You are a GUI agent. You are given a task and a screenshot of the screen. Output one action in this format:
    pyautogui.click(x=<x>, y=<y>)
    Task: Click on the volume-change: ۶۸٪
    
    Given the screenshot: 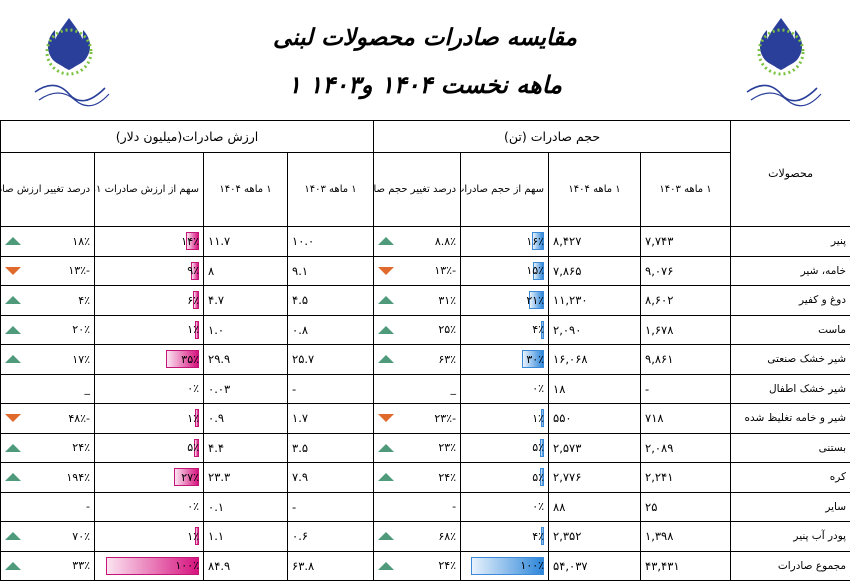 What is the action you would take?
    pyautogui.click(x=417, y=536)
    